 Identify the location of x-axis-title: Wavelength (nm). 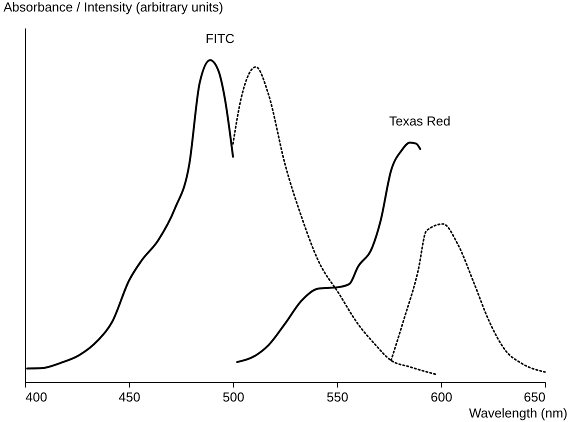
(518, 413).